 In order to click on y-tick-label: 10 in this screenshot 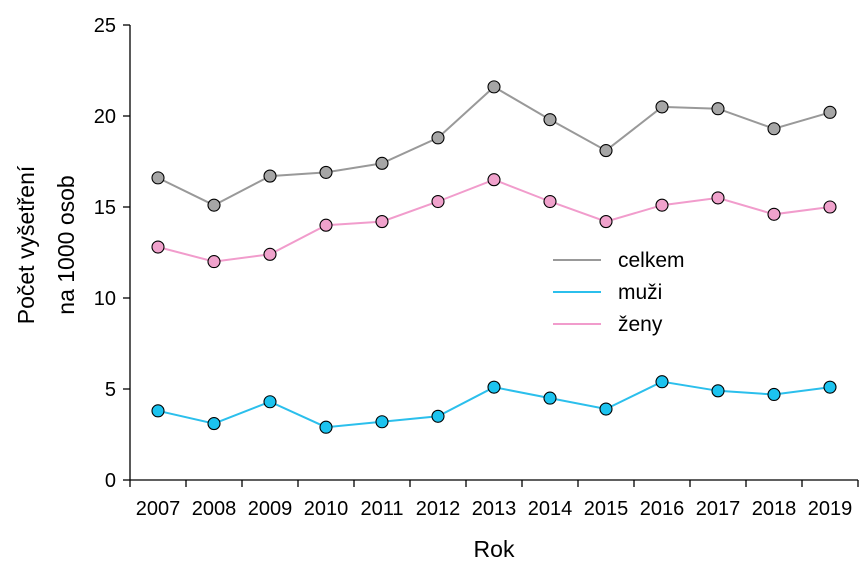, I will do `click(105, 299)`.